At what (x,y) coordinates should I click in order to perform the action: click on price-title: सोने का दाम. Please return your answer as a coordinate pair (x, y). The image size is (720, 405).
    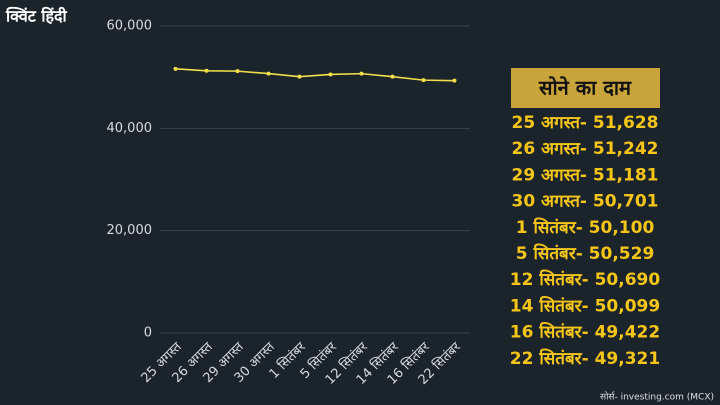
    Looking at the image, I should click on (585, 88).